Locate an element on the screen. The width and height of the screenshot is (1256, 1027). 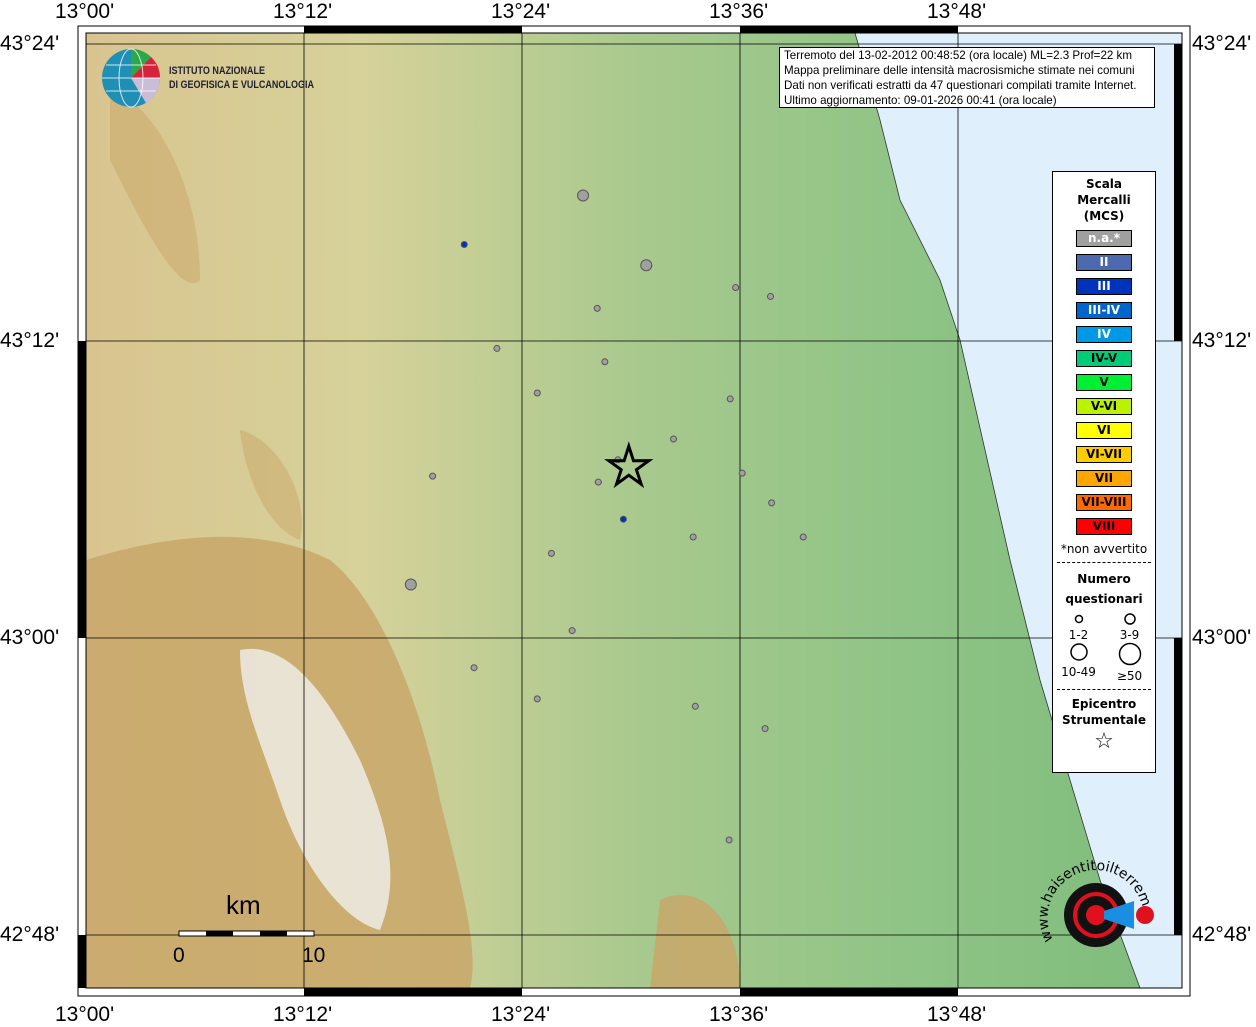
logo-line: DI GEOFISICA E VULCANOLOGIA is located at coordinates (241, 85).